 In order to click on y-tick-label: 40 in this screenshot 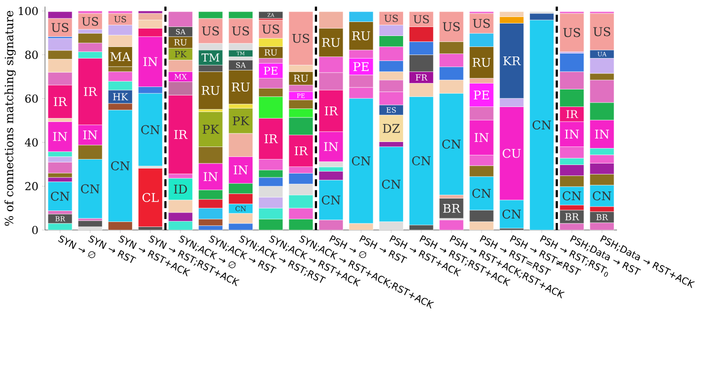, I will do `click(31, 142)`.